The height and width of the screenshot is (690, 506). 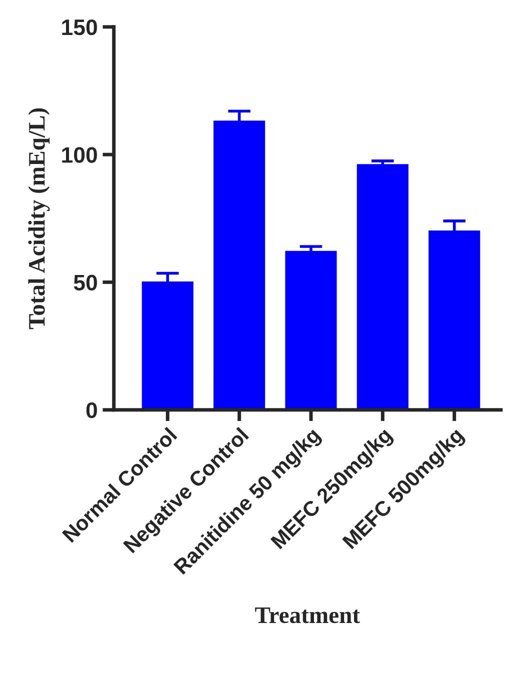 What do you see at coordinates (311, 330) in the screenshot?
I see `bar` at bounding box center [311, 330].